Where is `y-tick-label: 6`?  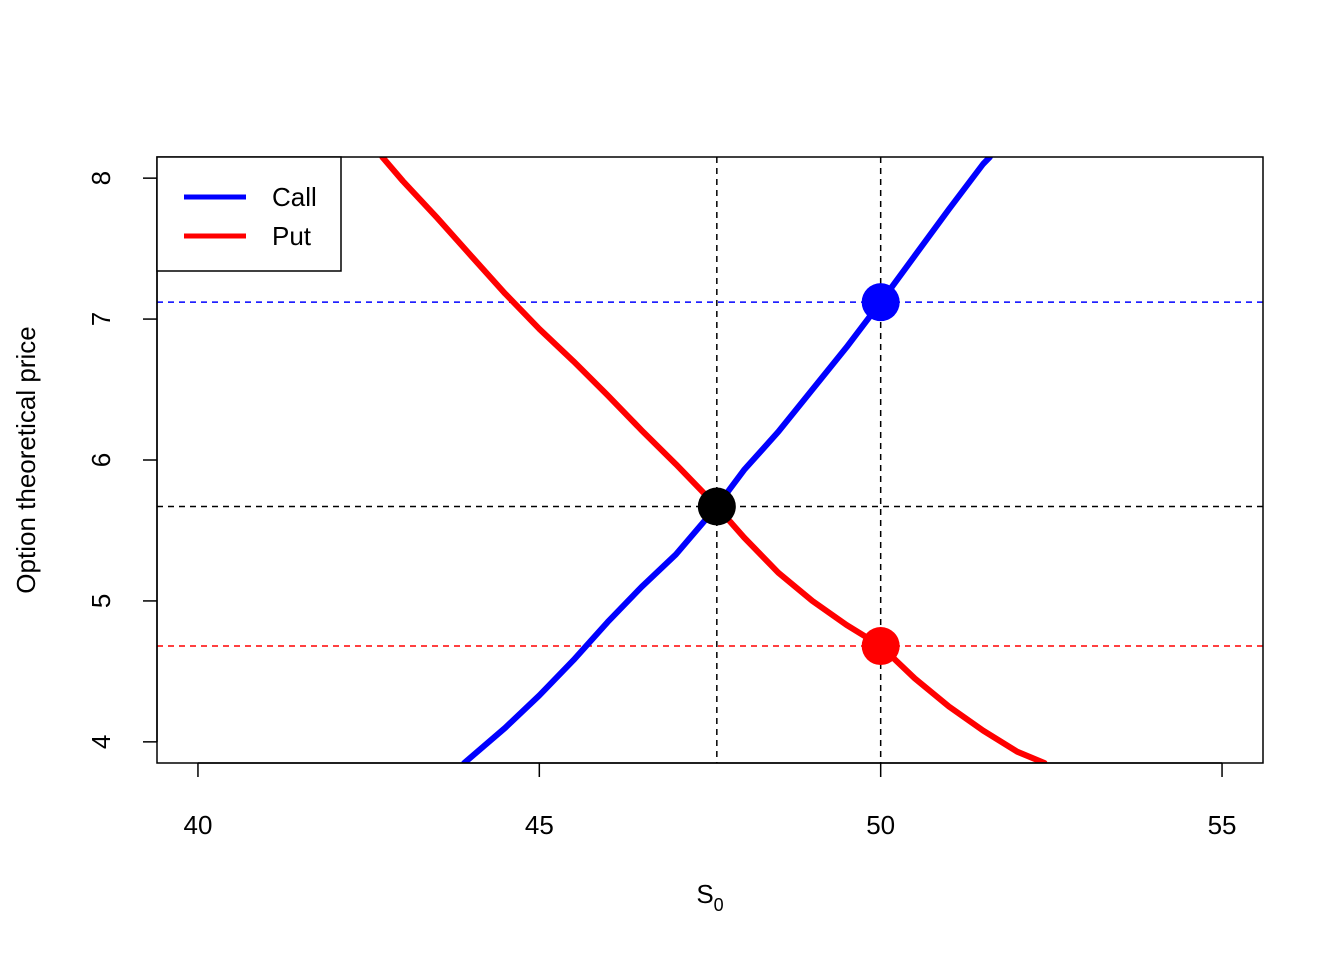 y-tick-label: 6 is located at coordinates (101, 460).